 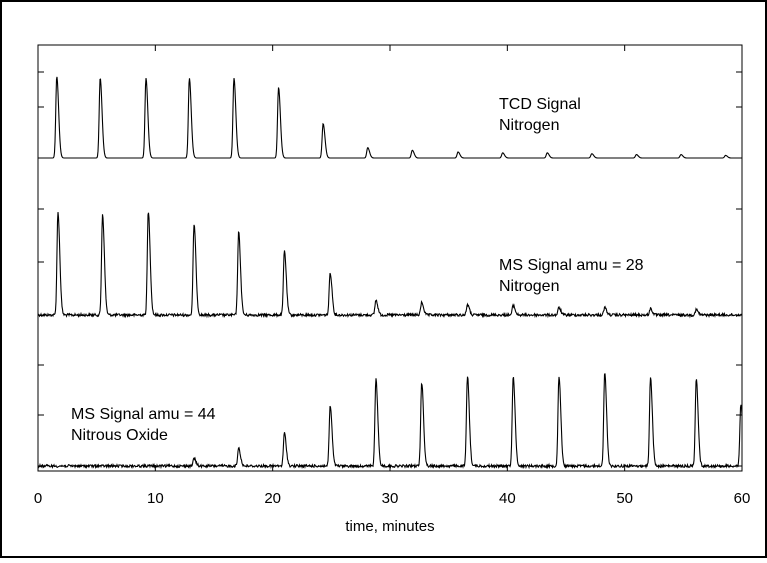 I want to click on x-tick-labels: 0 10 20 30 40 50 60, so click(x=392, y=498).